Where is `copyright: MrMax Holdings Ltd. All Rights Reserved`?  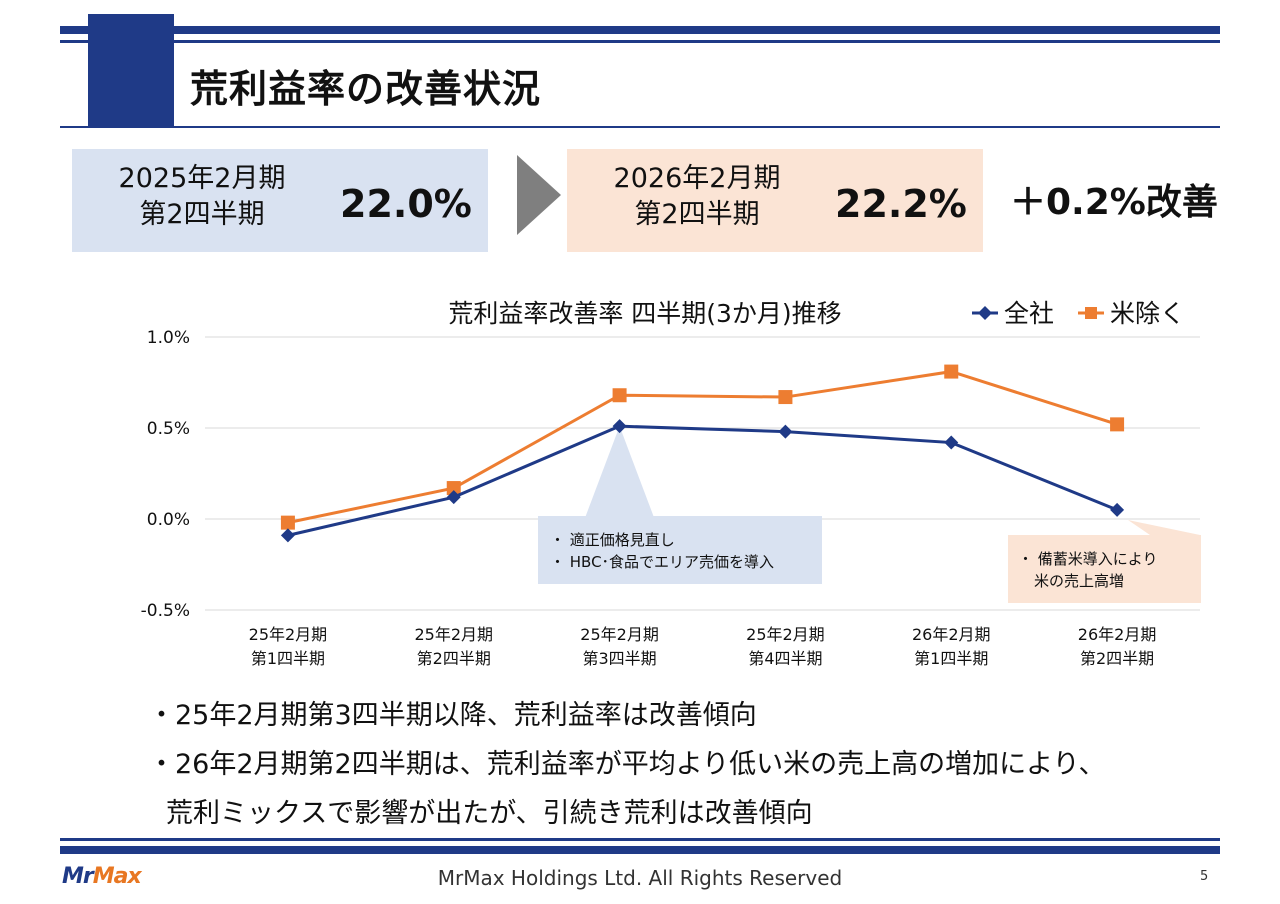 copyright: MrMax Holdings Ltd. All Rights Reserved is located at coordinates (640, 878).